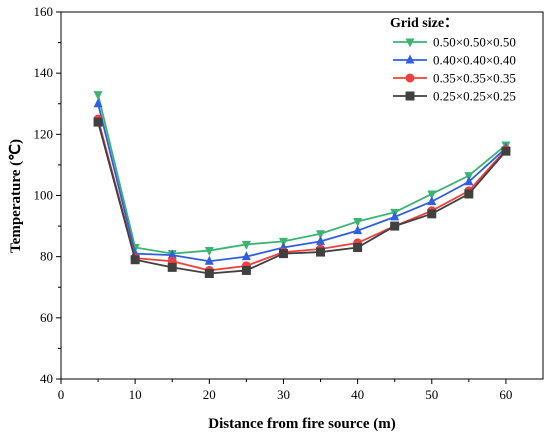 The width and height of the screenshot is (550, 436). I want to click on legend-label: 0.25×0.25×0.25, so click(474, 96).